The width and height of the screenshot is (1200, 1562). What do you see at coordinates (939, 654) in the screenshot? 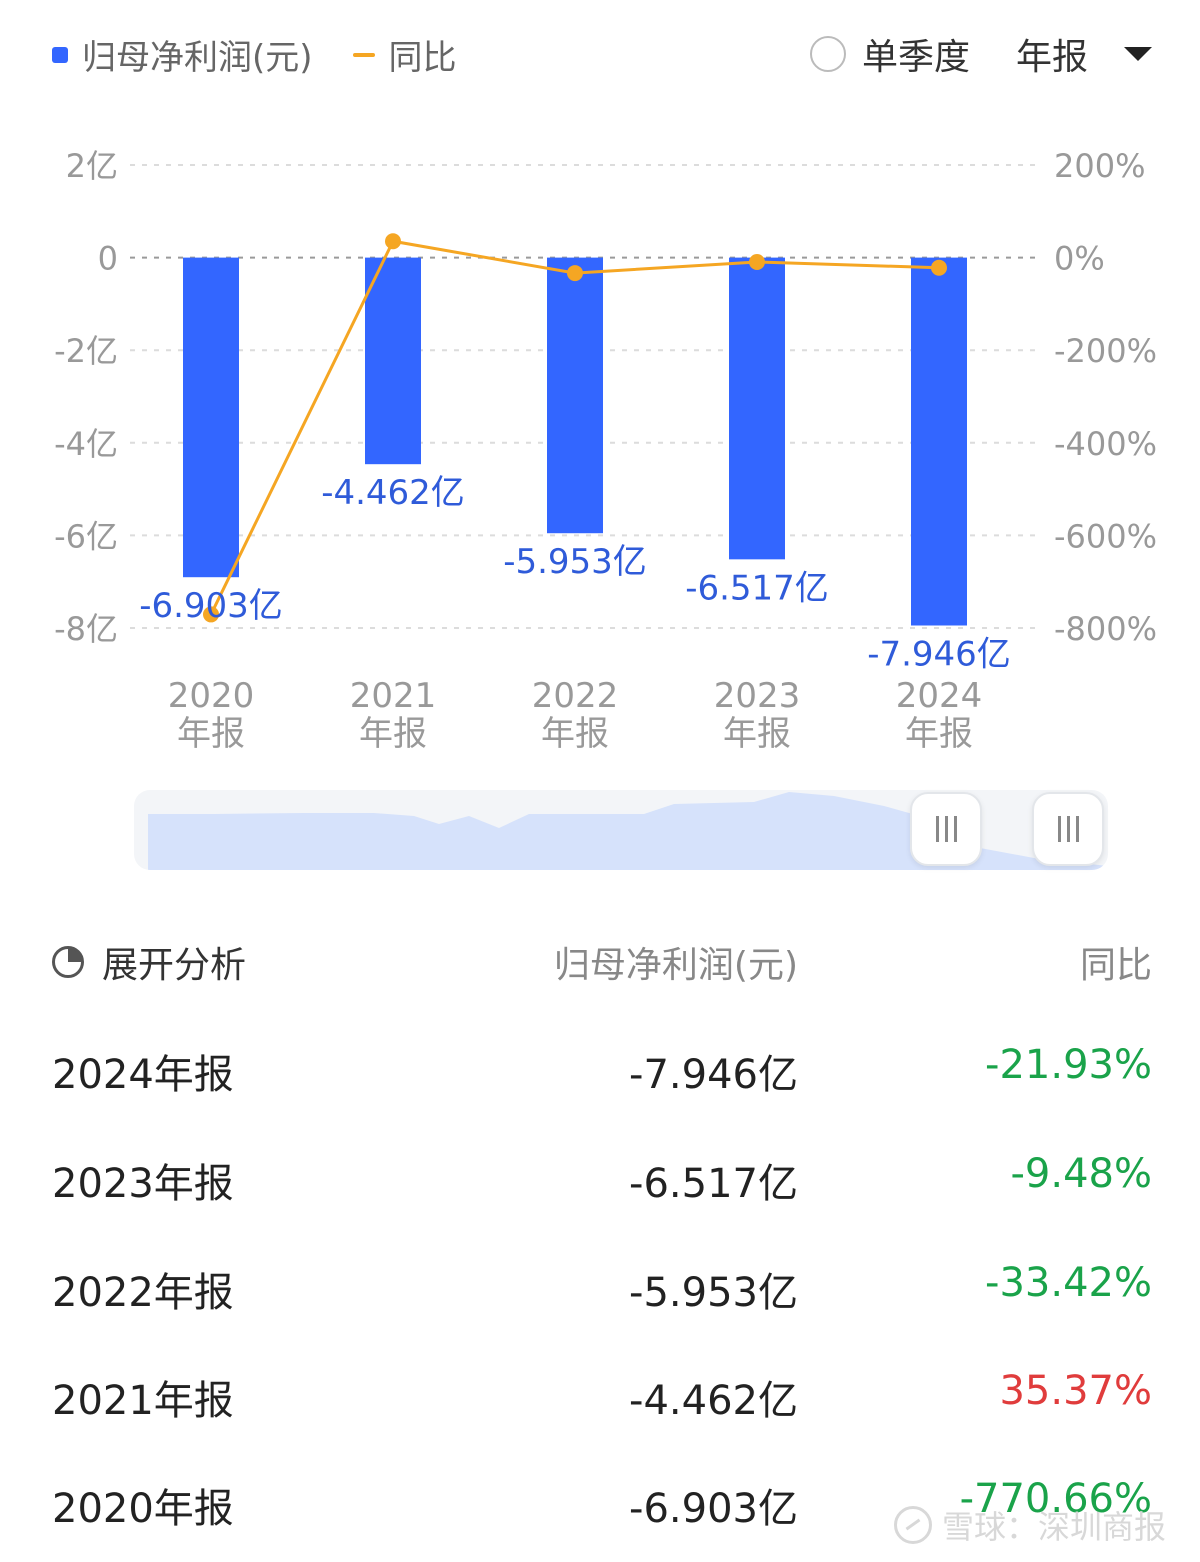
I see `bar-data-label: -7.946亿` at bounding box center [939, 654].